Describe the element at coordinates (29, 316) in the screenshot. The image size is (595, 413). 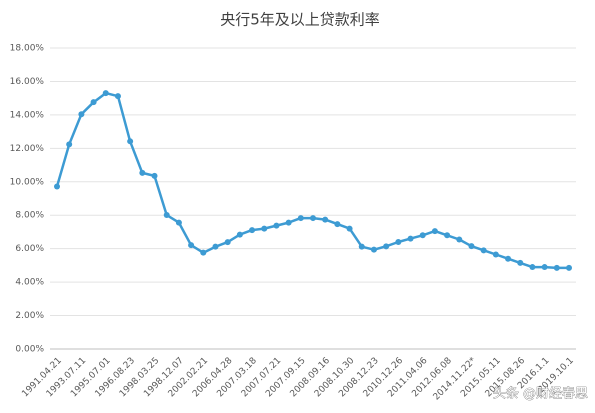
I see `y-tick-label: 2.00%` at that location.